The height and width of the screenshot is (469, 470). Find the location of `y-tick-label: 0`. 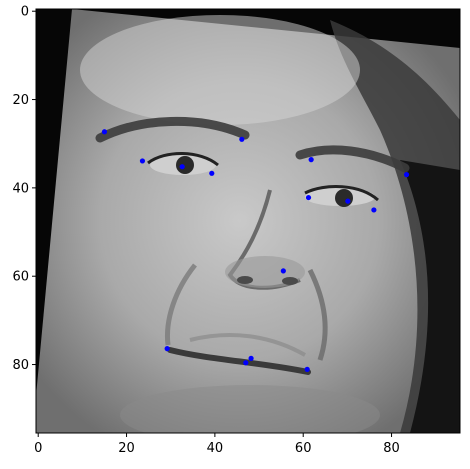

y-tick-label: 0 is located at coordinates (25, 12).